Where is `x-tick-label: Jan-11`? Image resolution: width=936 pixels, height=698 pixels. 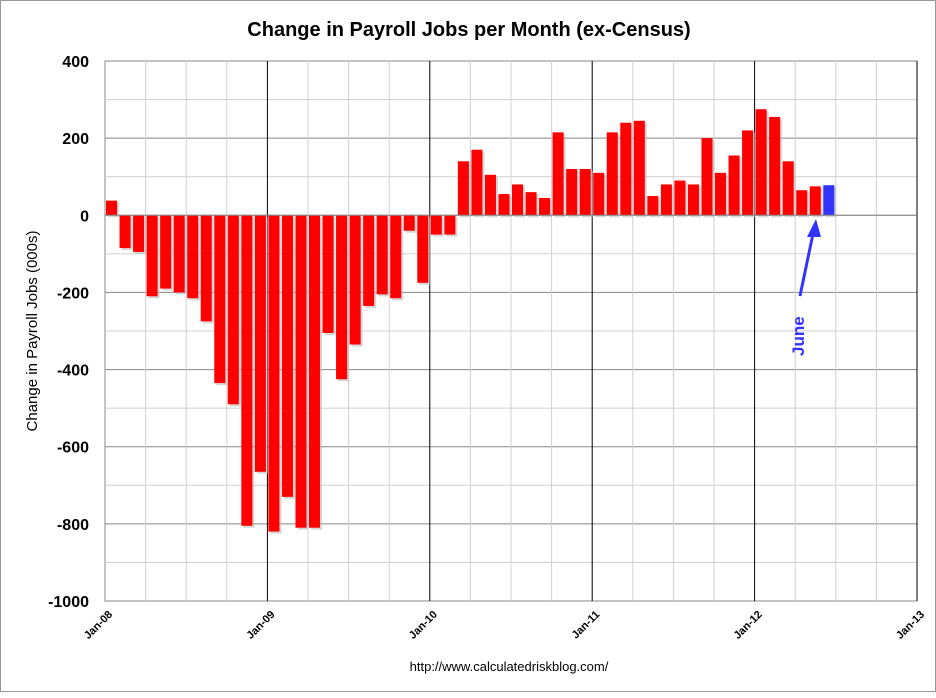 x-tick-label: Jan-11 is located at coordinates (586, 625).